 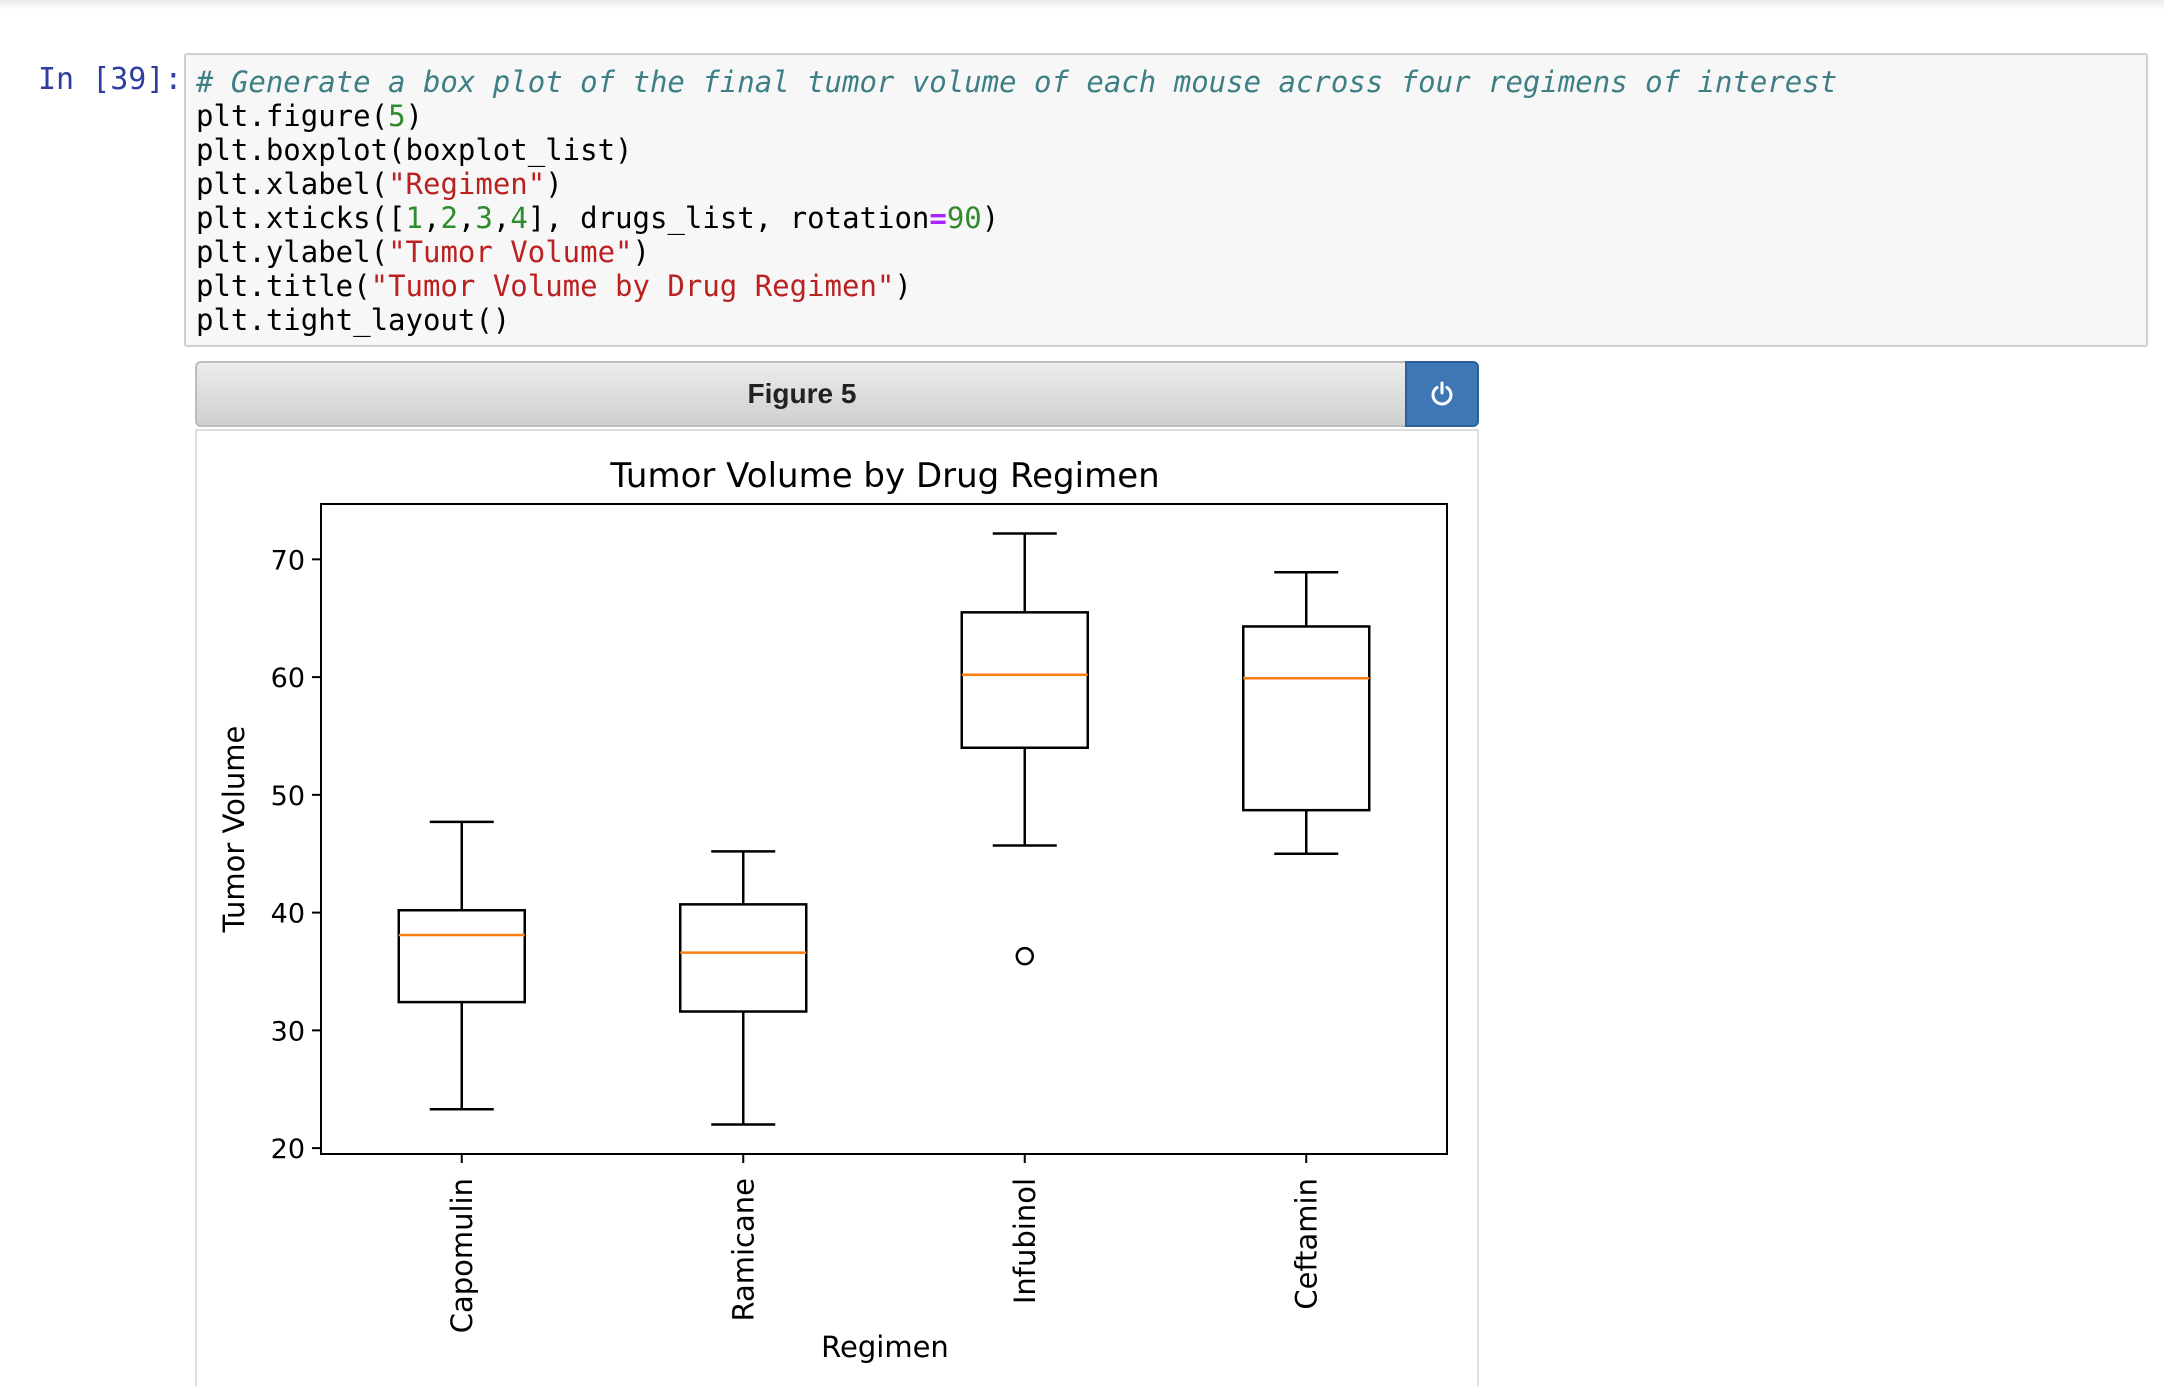 I want to click on code-token: plt.ylabel(, so click(x=292, y=252).